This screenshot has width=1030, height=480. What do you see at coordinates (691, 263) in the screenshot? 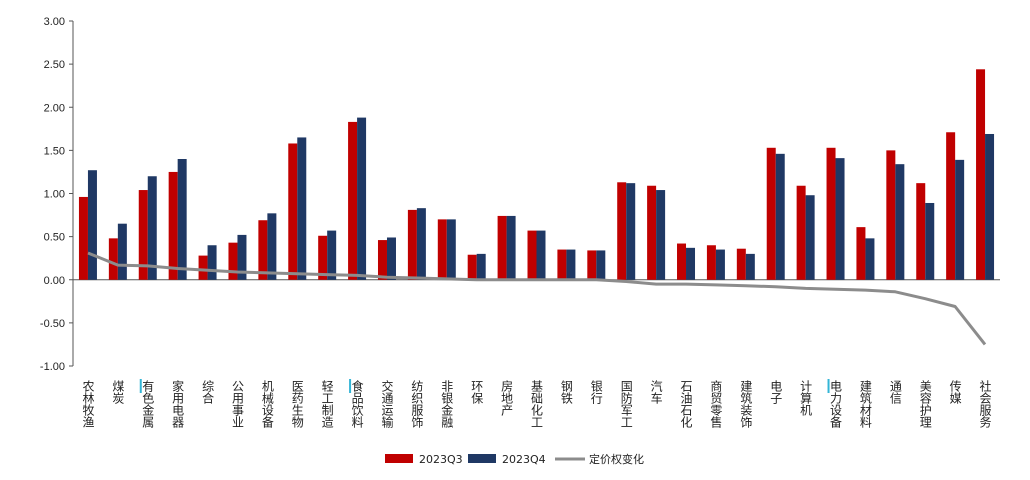
I see `bar-2023Q4-石油石化` at bounding box center [691, 263].